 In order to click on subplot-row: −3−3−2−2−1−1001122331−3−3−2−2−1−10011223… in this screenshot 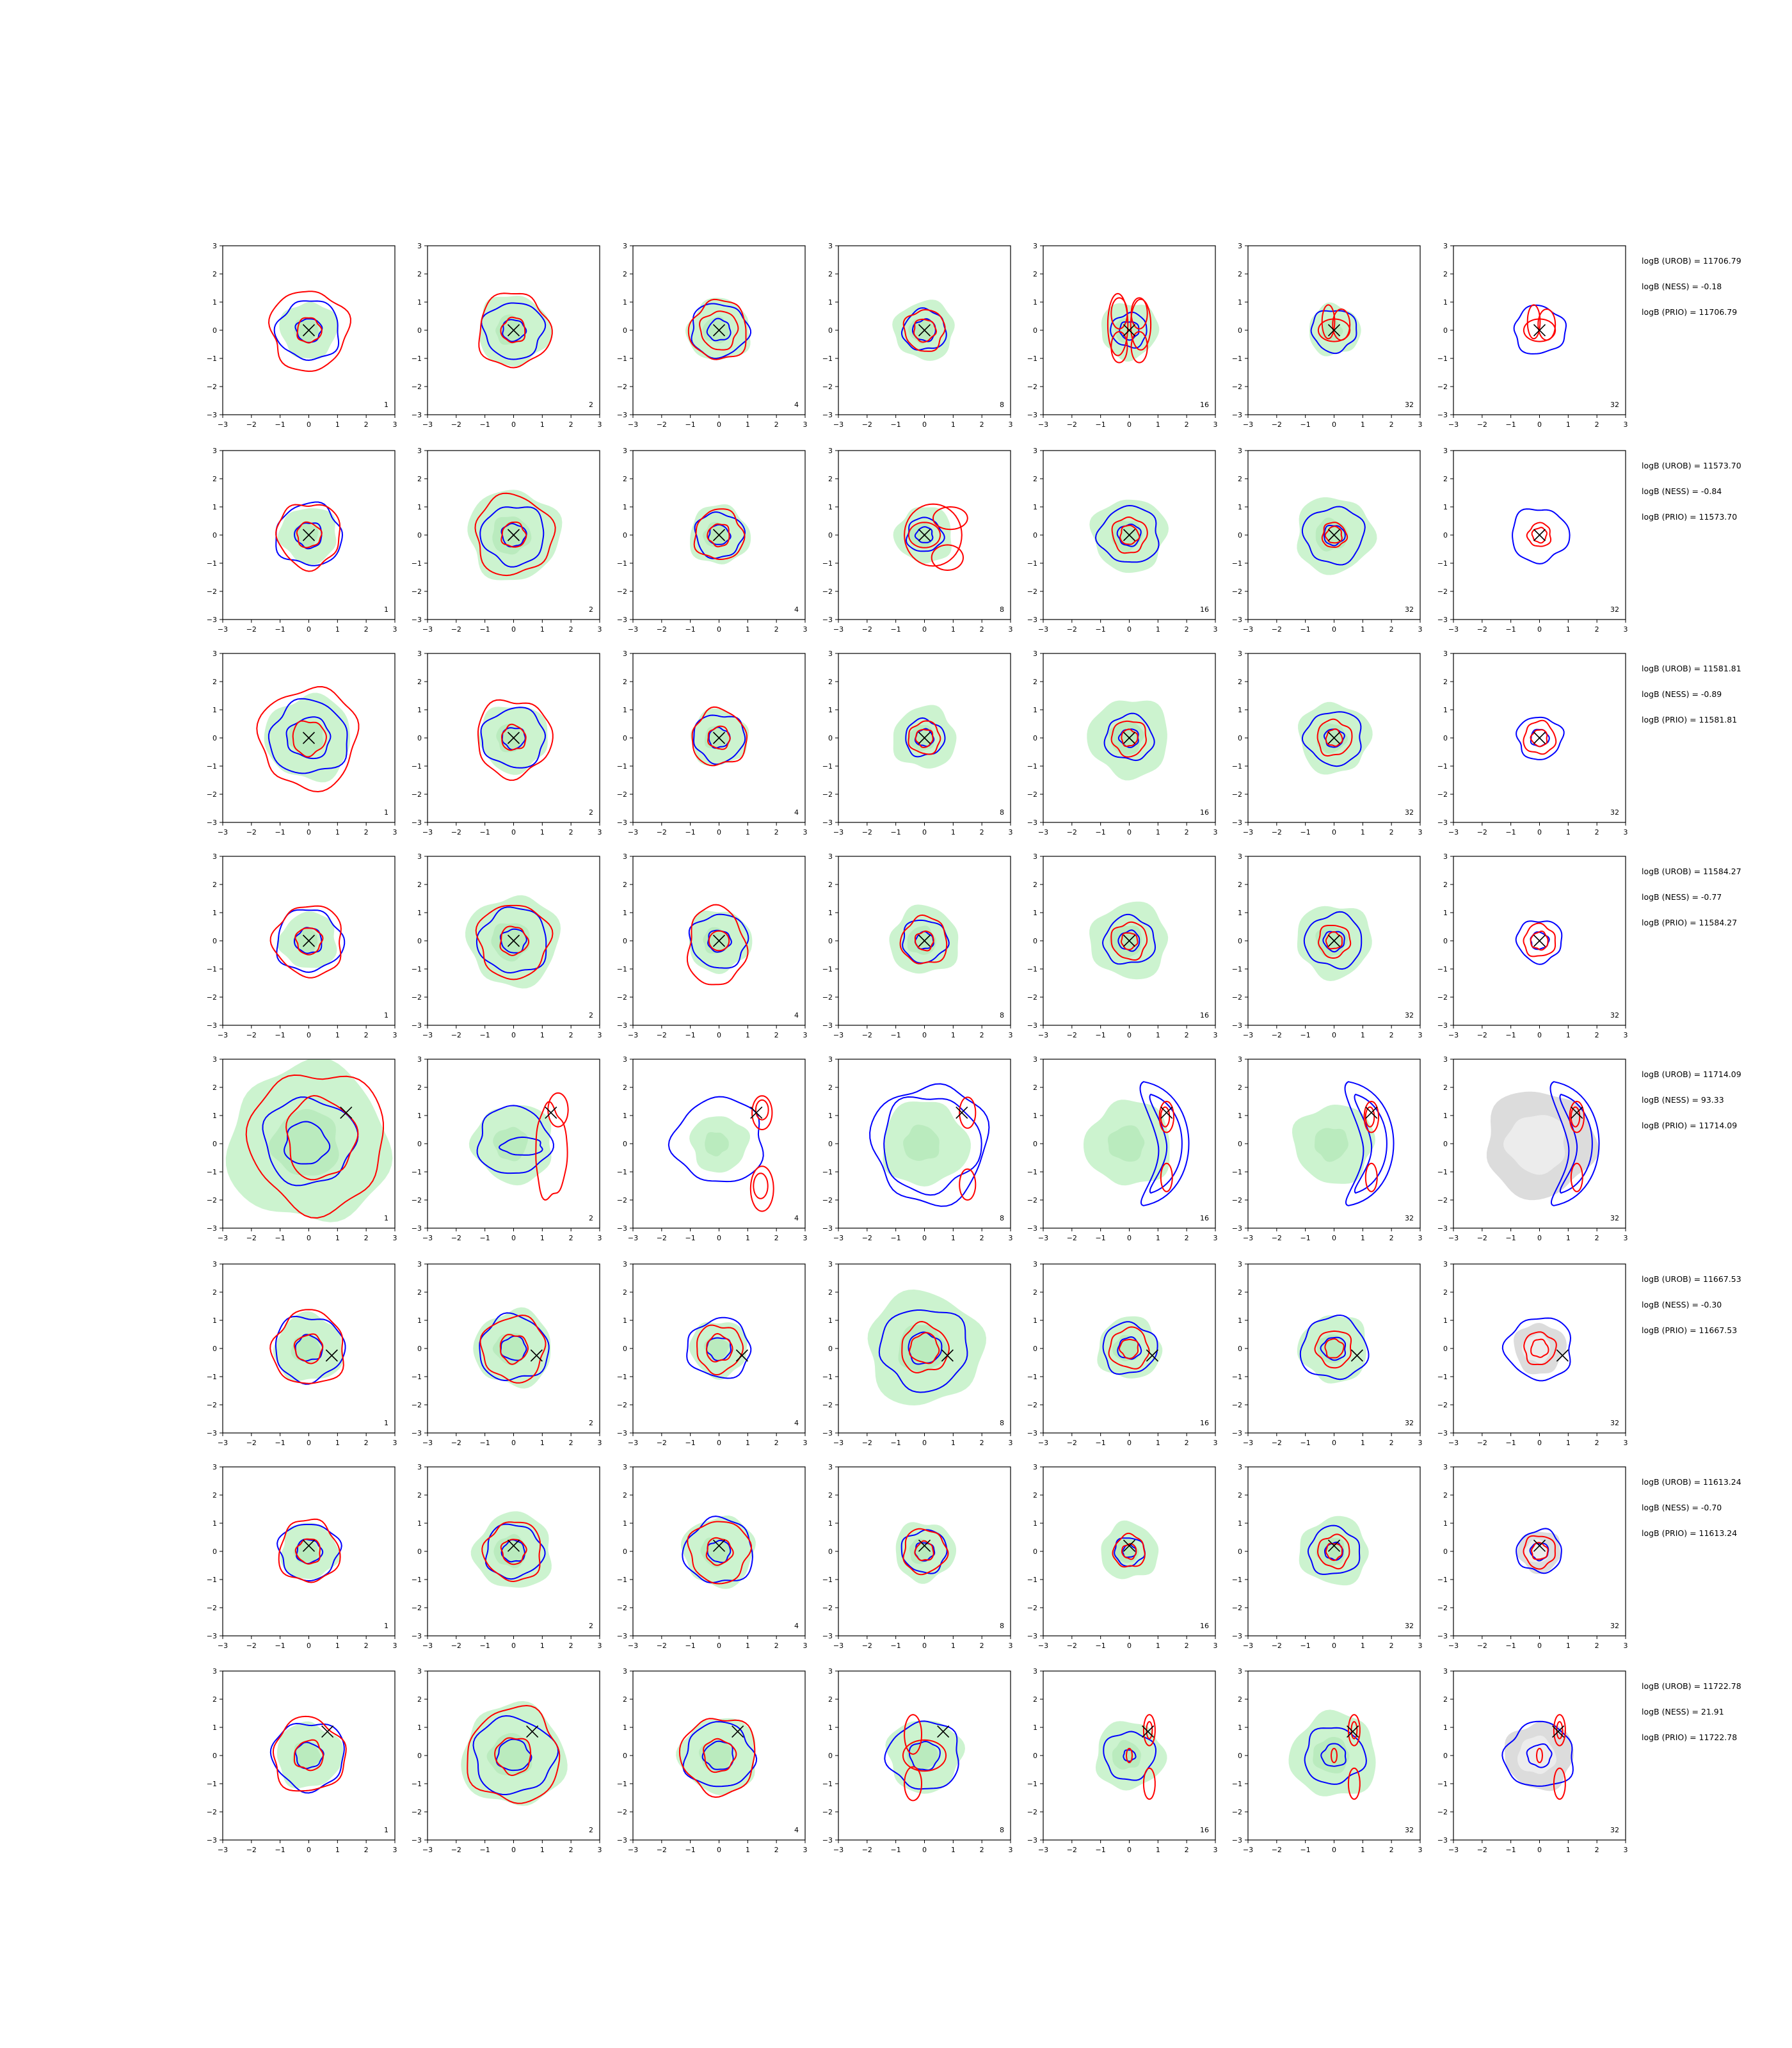, I will do `click(974, 743)`.